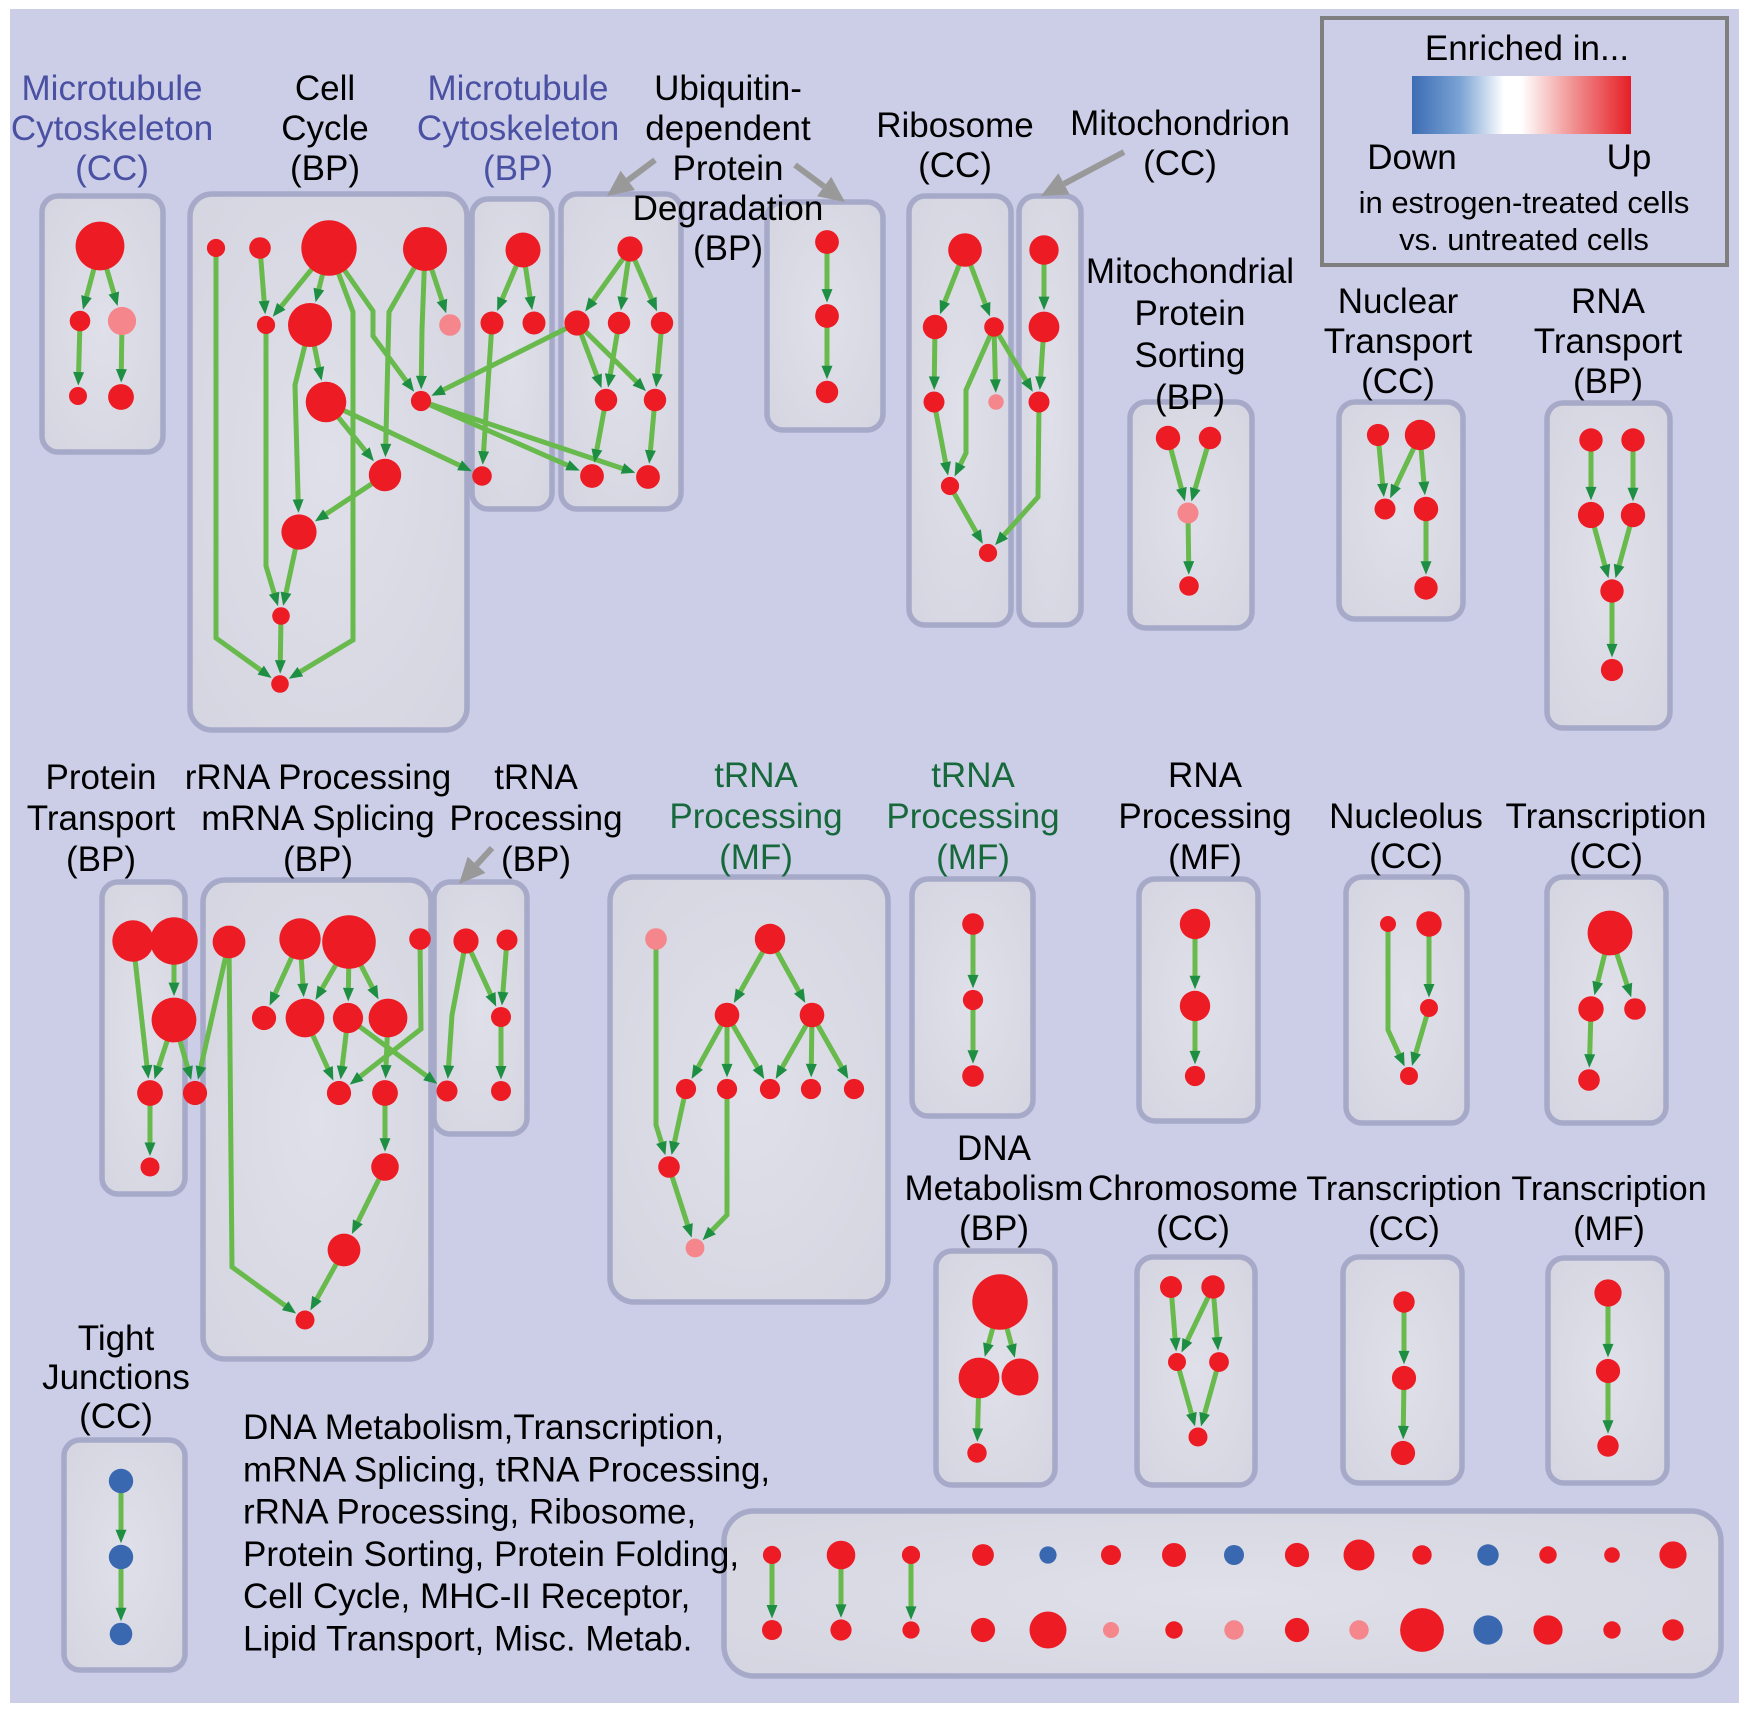 This screenshot has height=1715, width=1750. Describe the element at coordinates (994, 1148) in the screenshot. I see `svg-text: DNA` at that location.